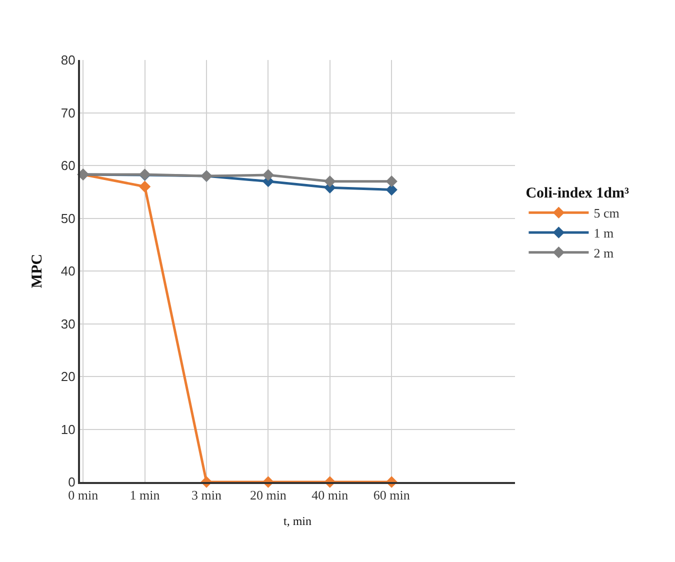  What do you see at coordinates (68, 324) in the screenshot?
I see `y-tick-label: 30` at bounding box center [68, 324].